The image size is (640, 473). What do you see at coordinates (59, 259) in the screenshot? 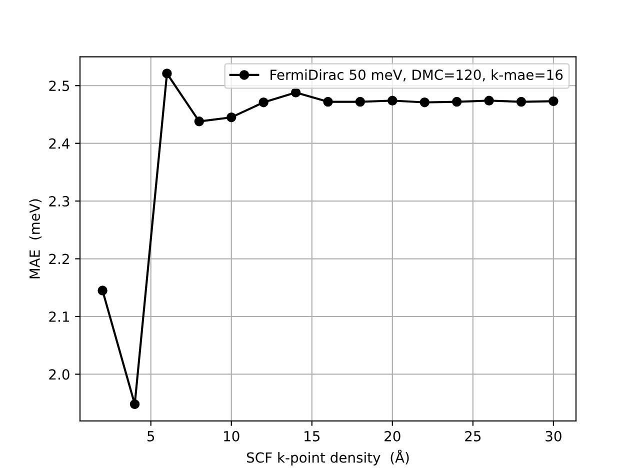
I see `y-tick-label: 2.2` at bounding box center [59, 259].